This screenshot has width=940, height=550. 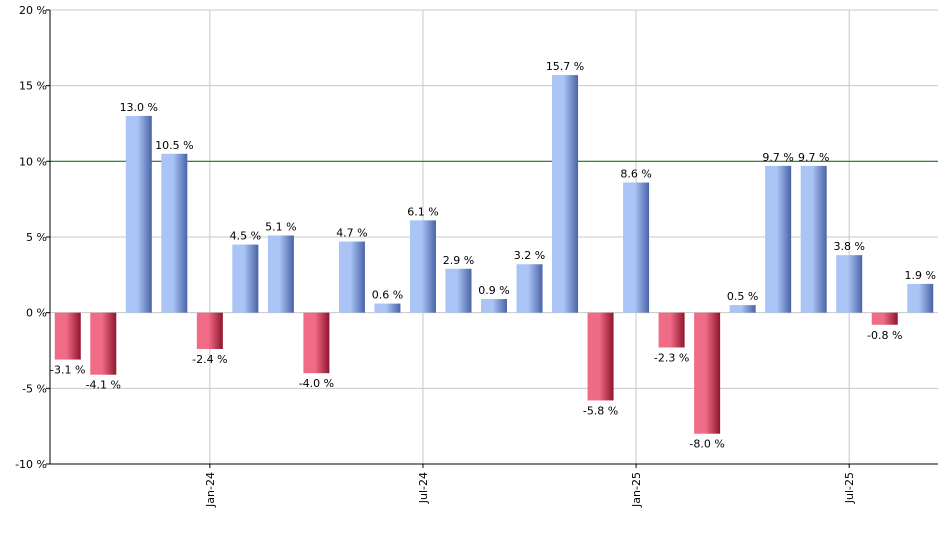 What do you see at coordinates (280, 226) in the screenshot?
I see `bar-value-label: 5.1 %` at bounding box center [280, 226].